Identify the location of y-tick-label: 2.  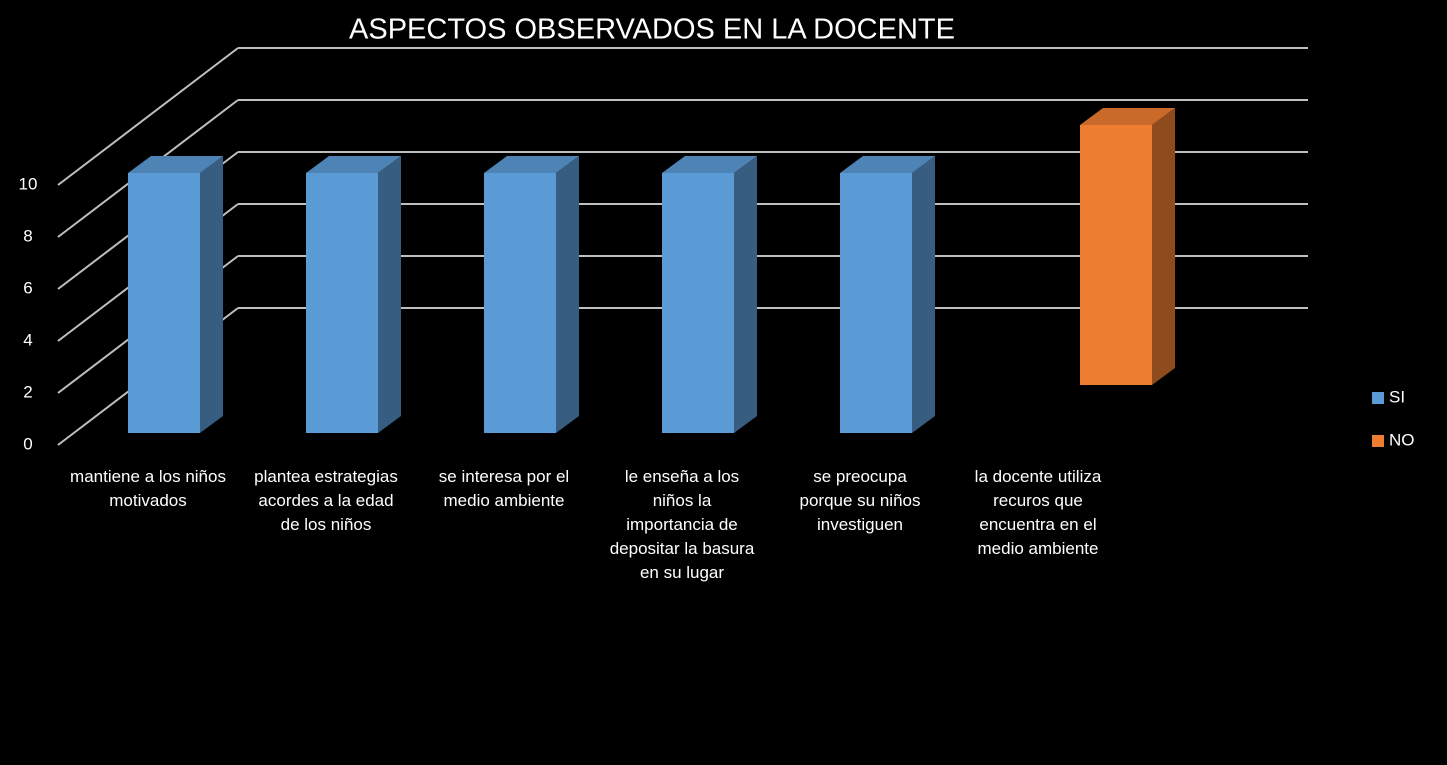
(27, 391).